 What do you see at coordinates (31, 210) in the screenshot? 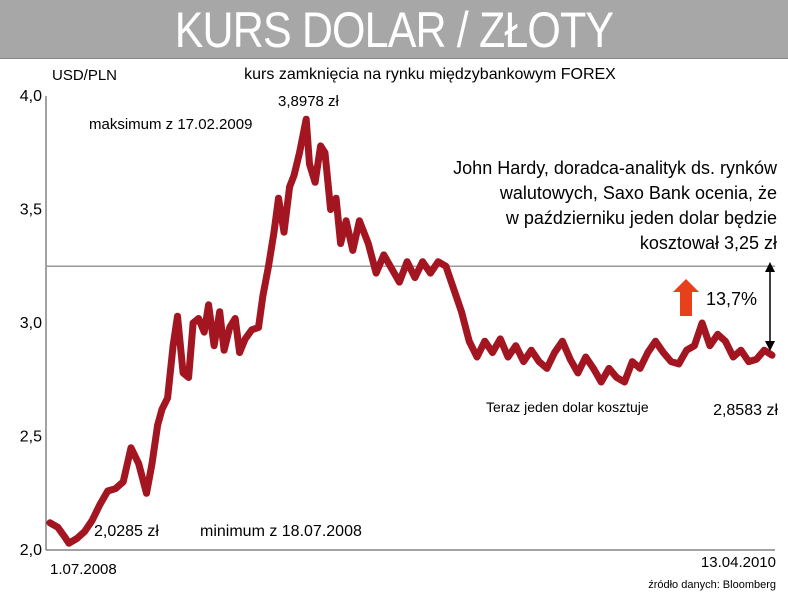
I see `y-tick-label: 3,5` at bounding box center [31, 210].